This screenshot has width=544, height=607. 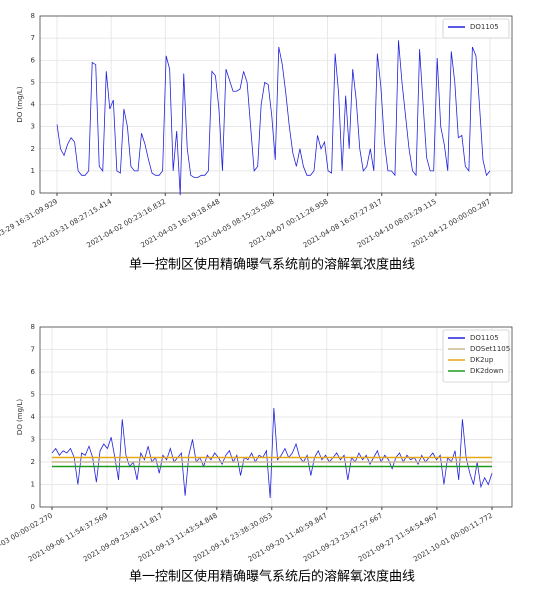 I want to click on legend-label: DOSet1105, so click(x=490, y=349).